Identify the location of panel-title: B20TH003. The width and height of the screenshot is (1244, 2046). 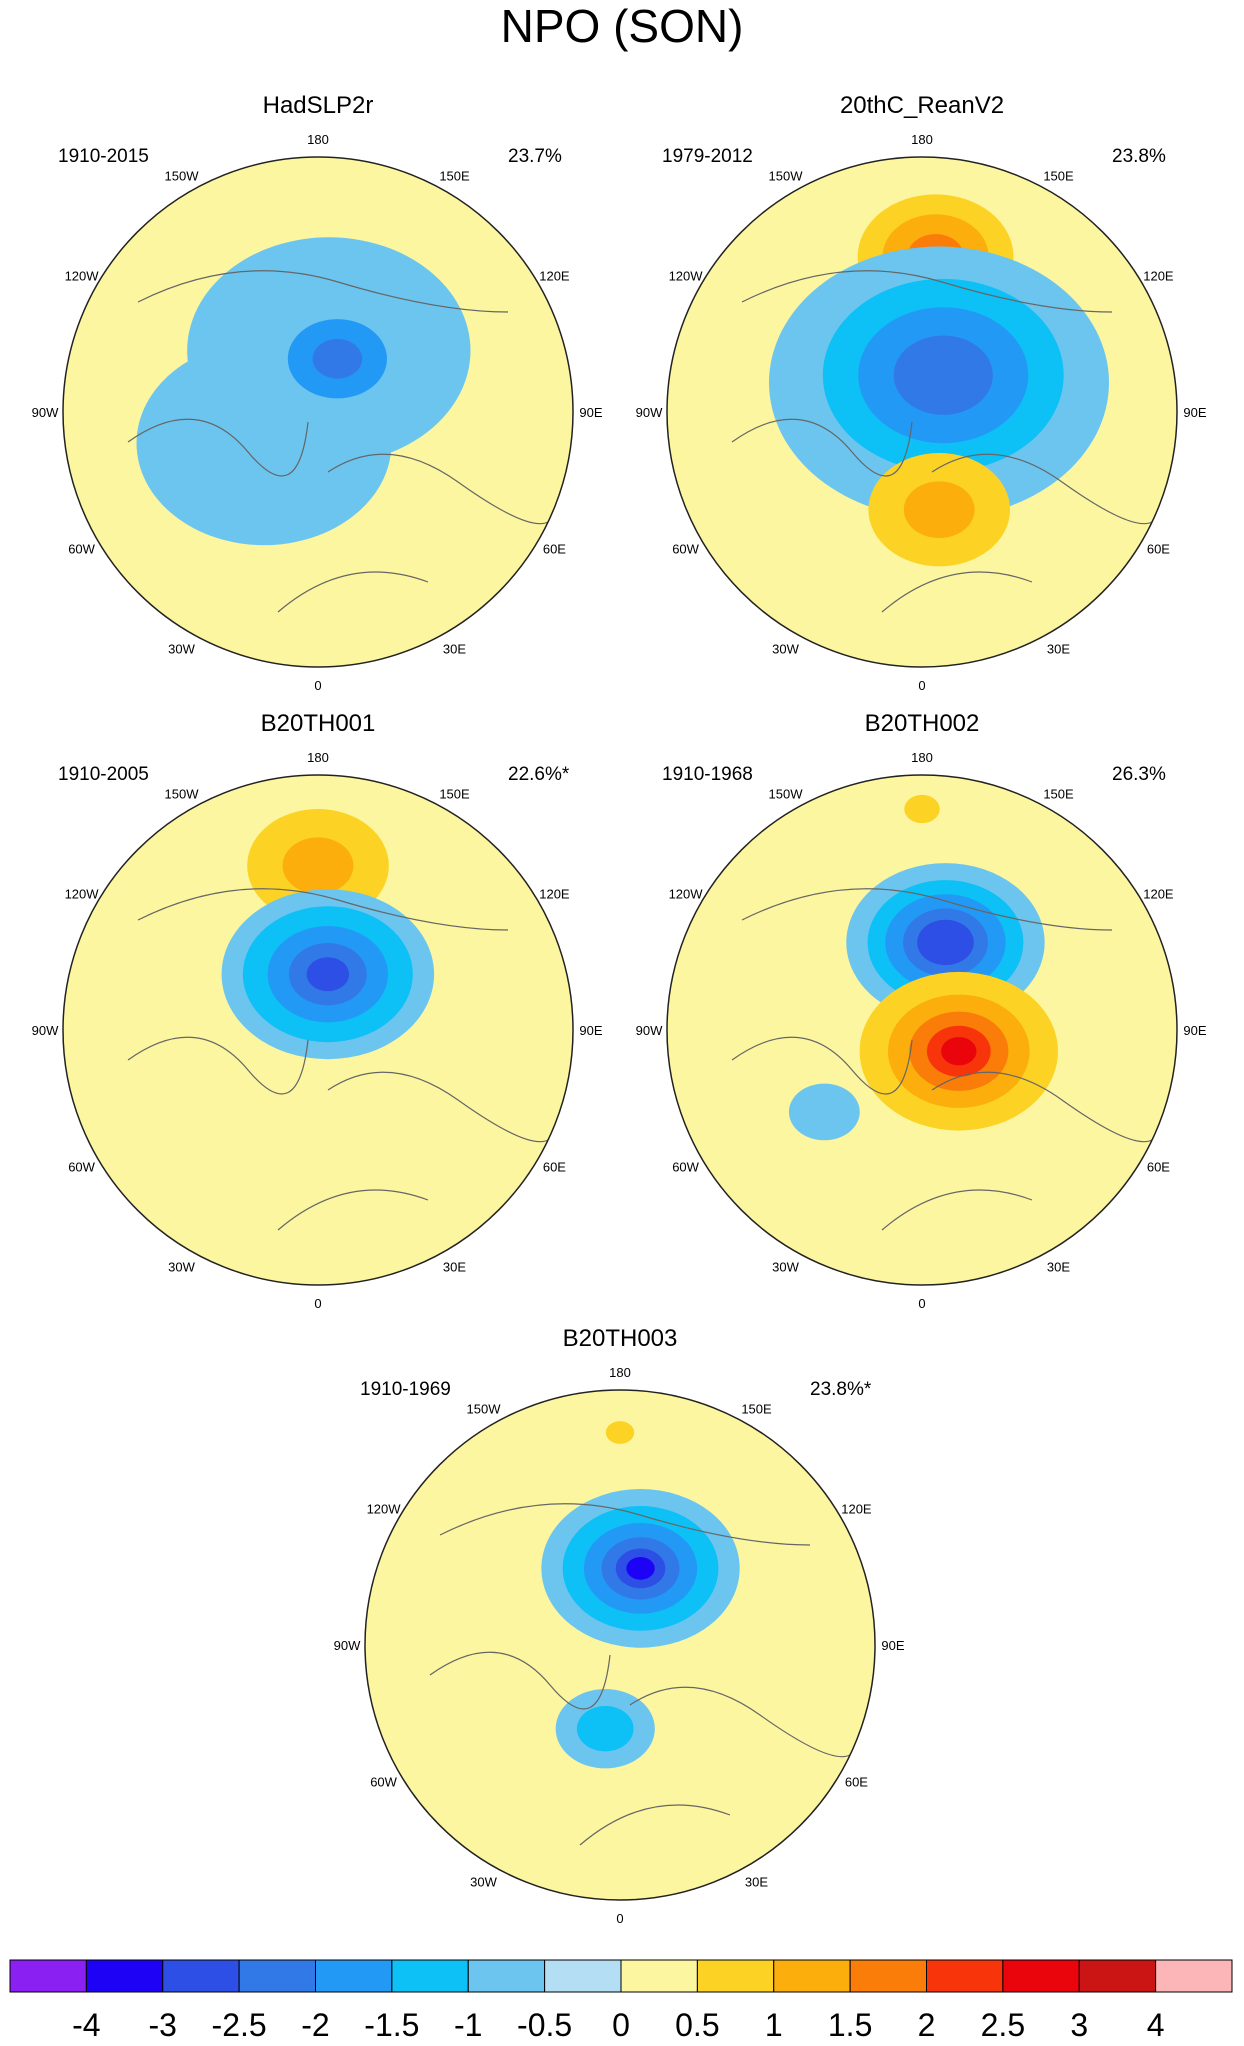
(620, 1338).